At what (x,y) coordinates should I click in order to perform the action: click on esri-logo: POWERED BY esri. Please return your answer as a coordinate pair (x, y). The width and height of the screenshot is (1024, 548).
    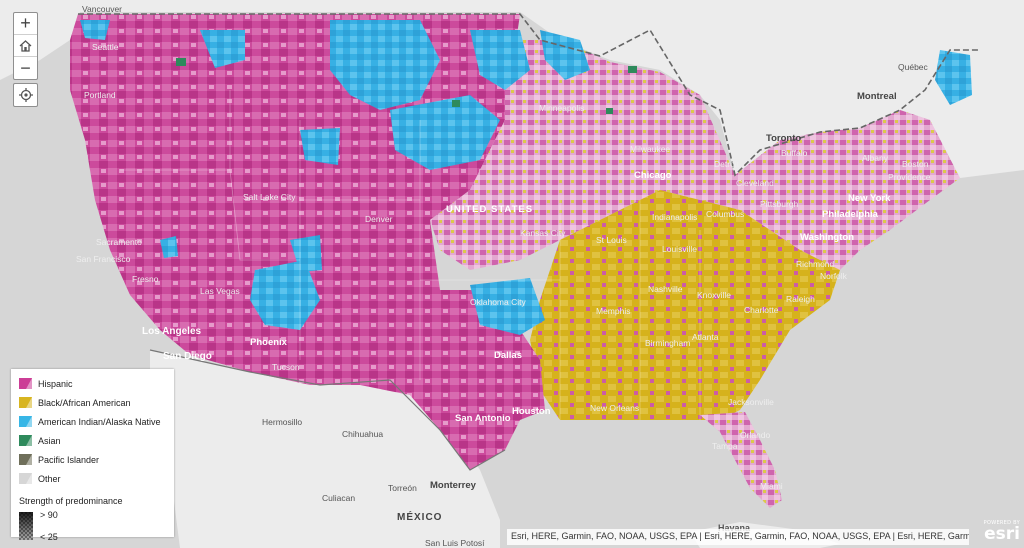
    Looking at the image, I should click on (998, 532).